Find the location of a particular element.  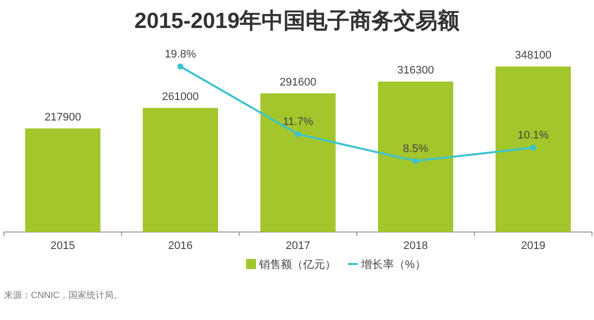

chart-title: 2015-2019年中国电子商务交易额 is located at coordinates (297, 20).